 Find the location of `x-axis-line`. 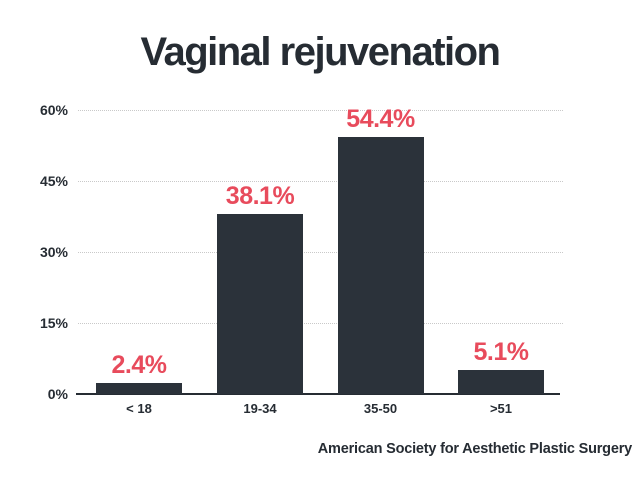

x-axis-line is located at coordinates (318, 394).